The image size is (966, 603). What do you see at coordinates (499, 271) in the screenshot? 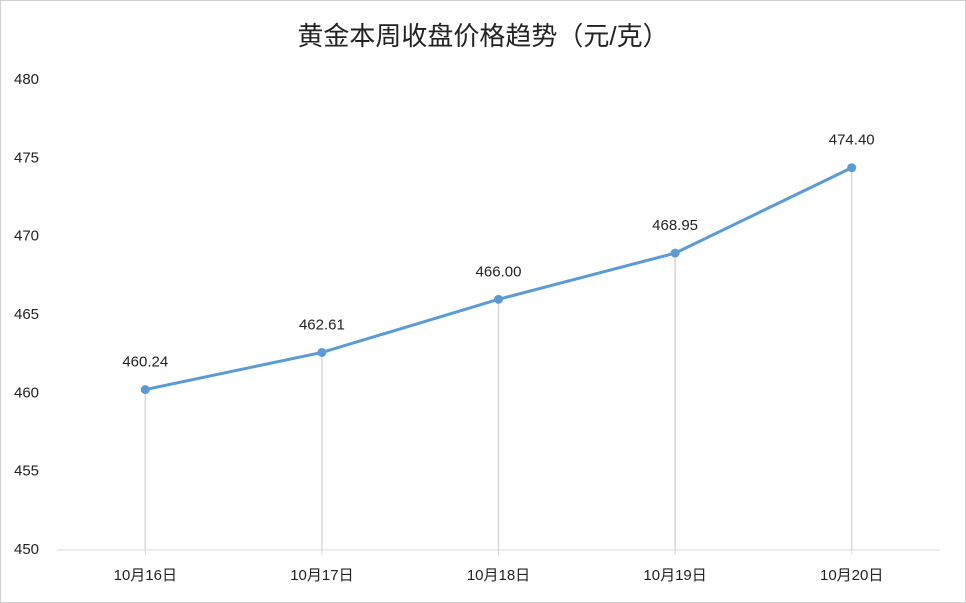
I see `value-label: 466.00` at bounding box center [499, 271].